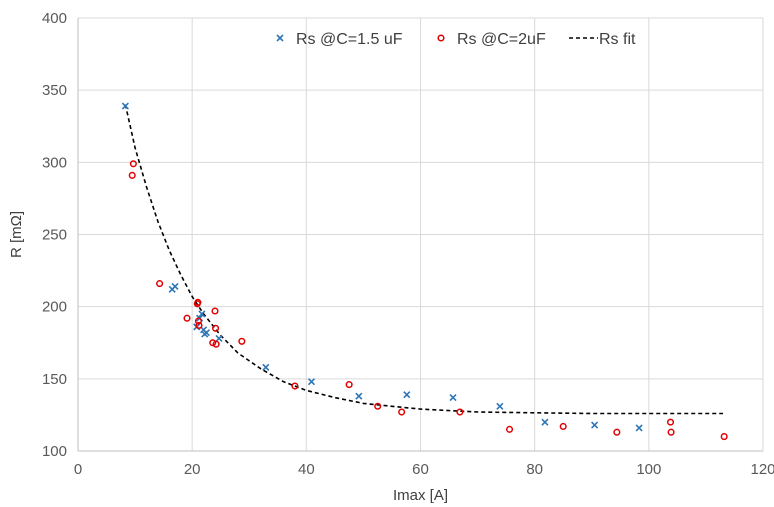 This screenshot has width=774, height=507. I want to click on x-tick-label: 40, so click(306, 469).